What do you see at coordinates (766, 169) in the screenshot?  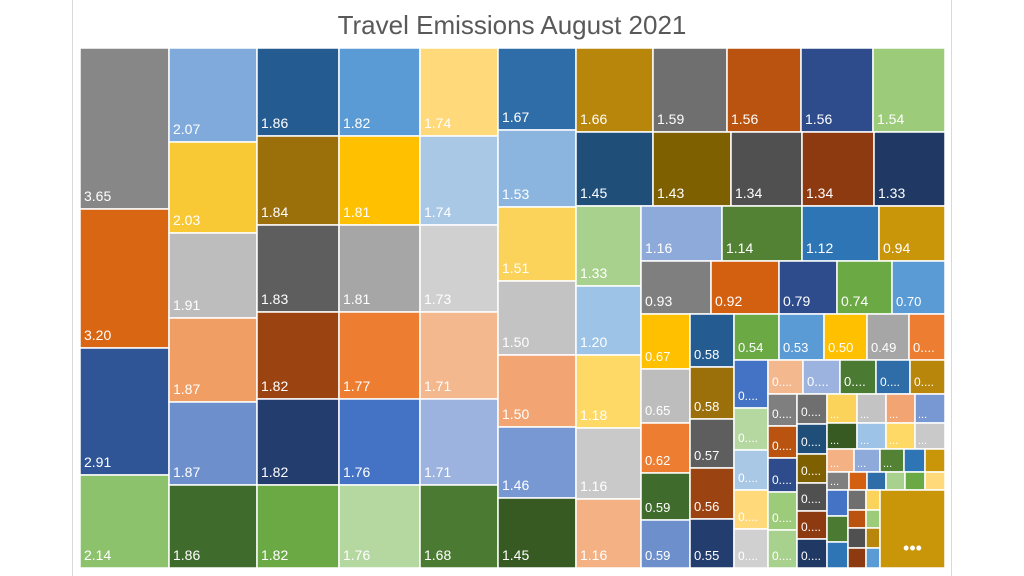 I see `treemap-tile: 1.34` at bounding box center [766, 169].